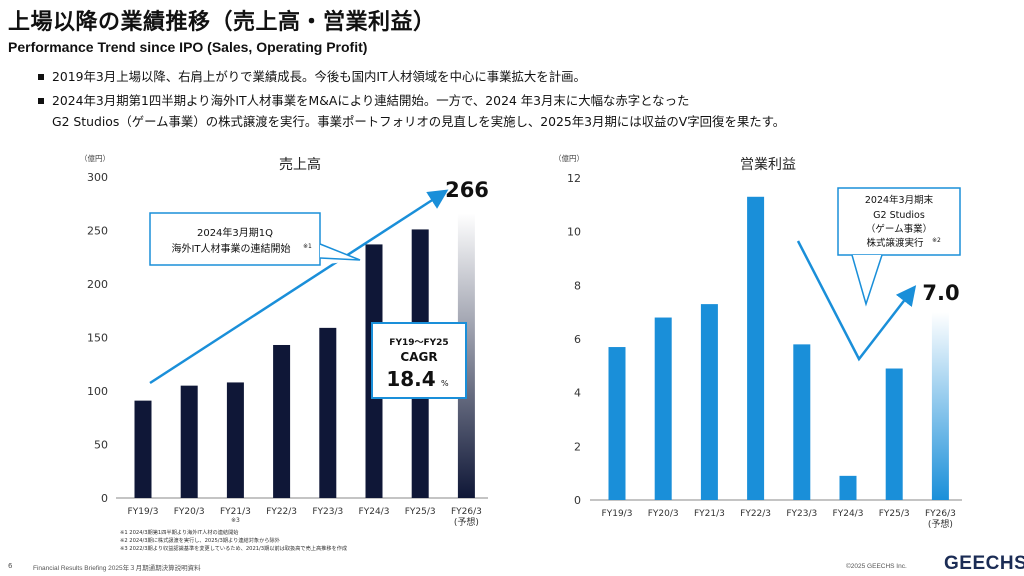 The width and height of the screenshot is (1024, 576). What do you see at coordinates (179, 533) in the screenshot?
I see `footnote-item: ※1 2024/3期第1四半期より海外IT人材の連結開始` at bounding box center [179, 533].